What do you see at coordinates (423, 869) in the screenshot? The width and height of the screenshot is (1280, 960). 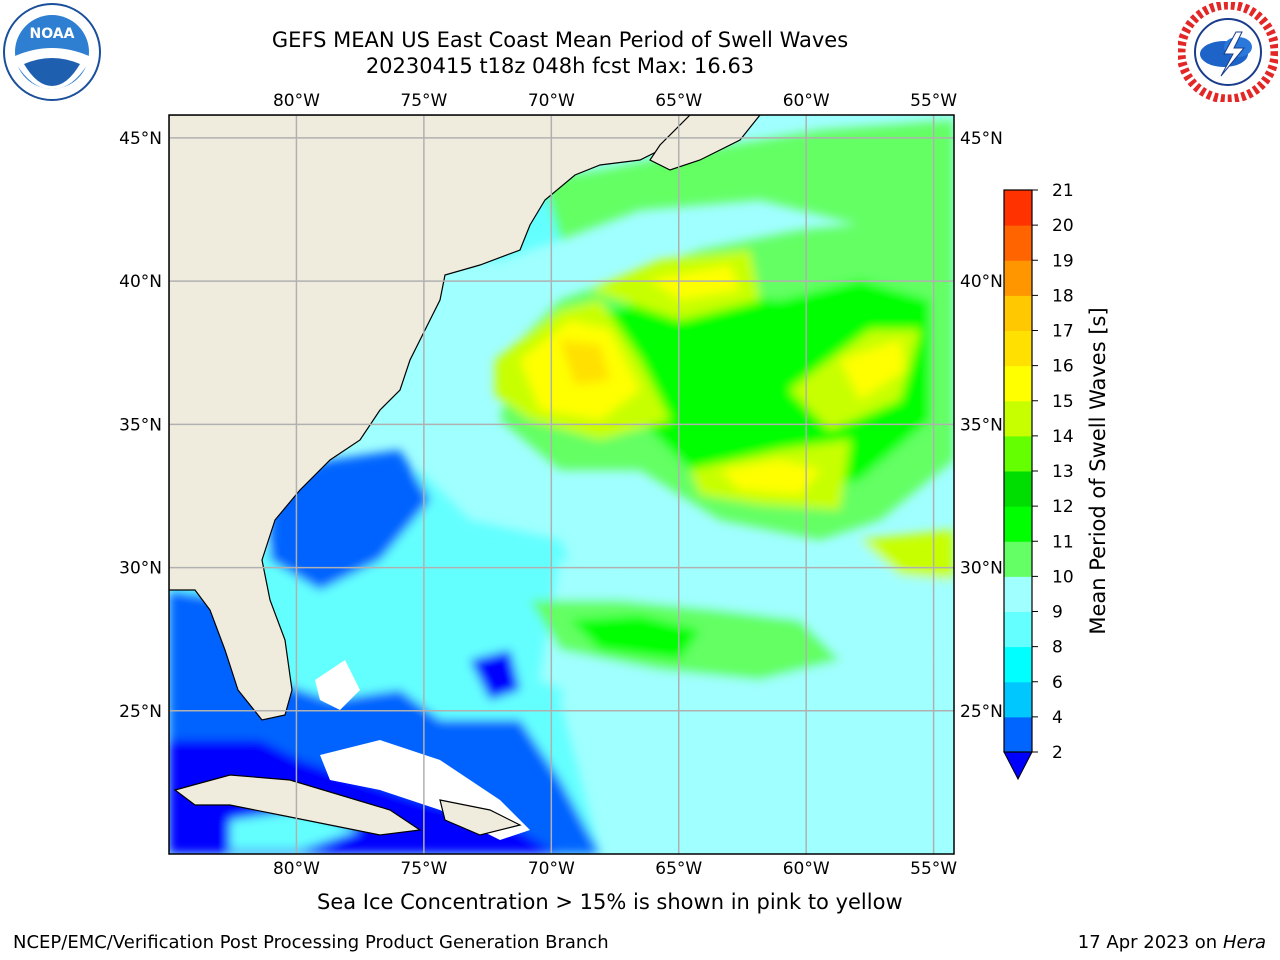 I see `lon-label-bottom: 75°W` at bounding box center [423, 869].